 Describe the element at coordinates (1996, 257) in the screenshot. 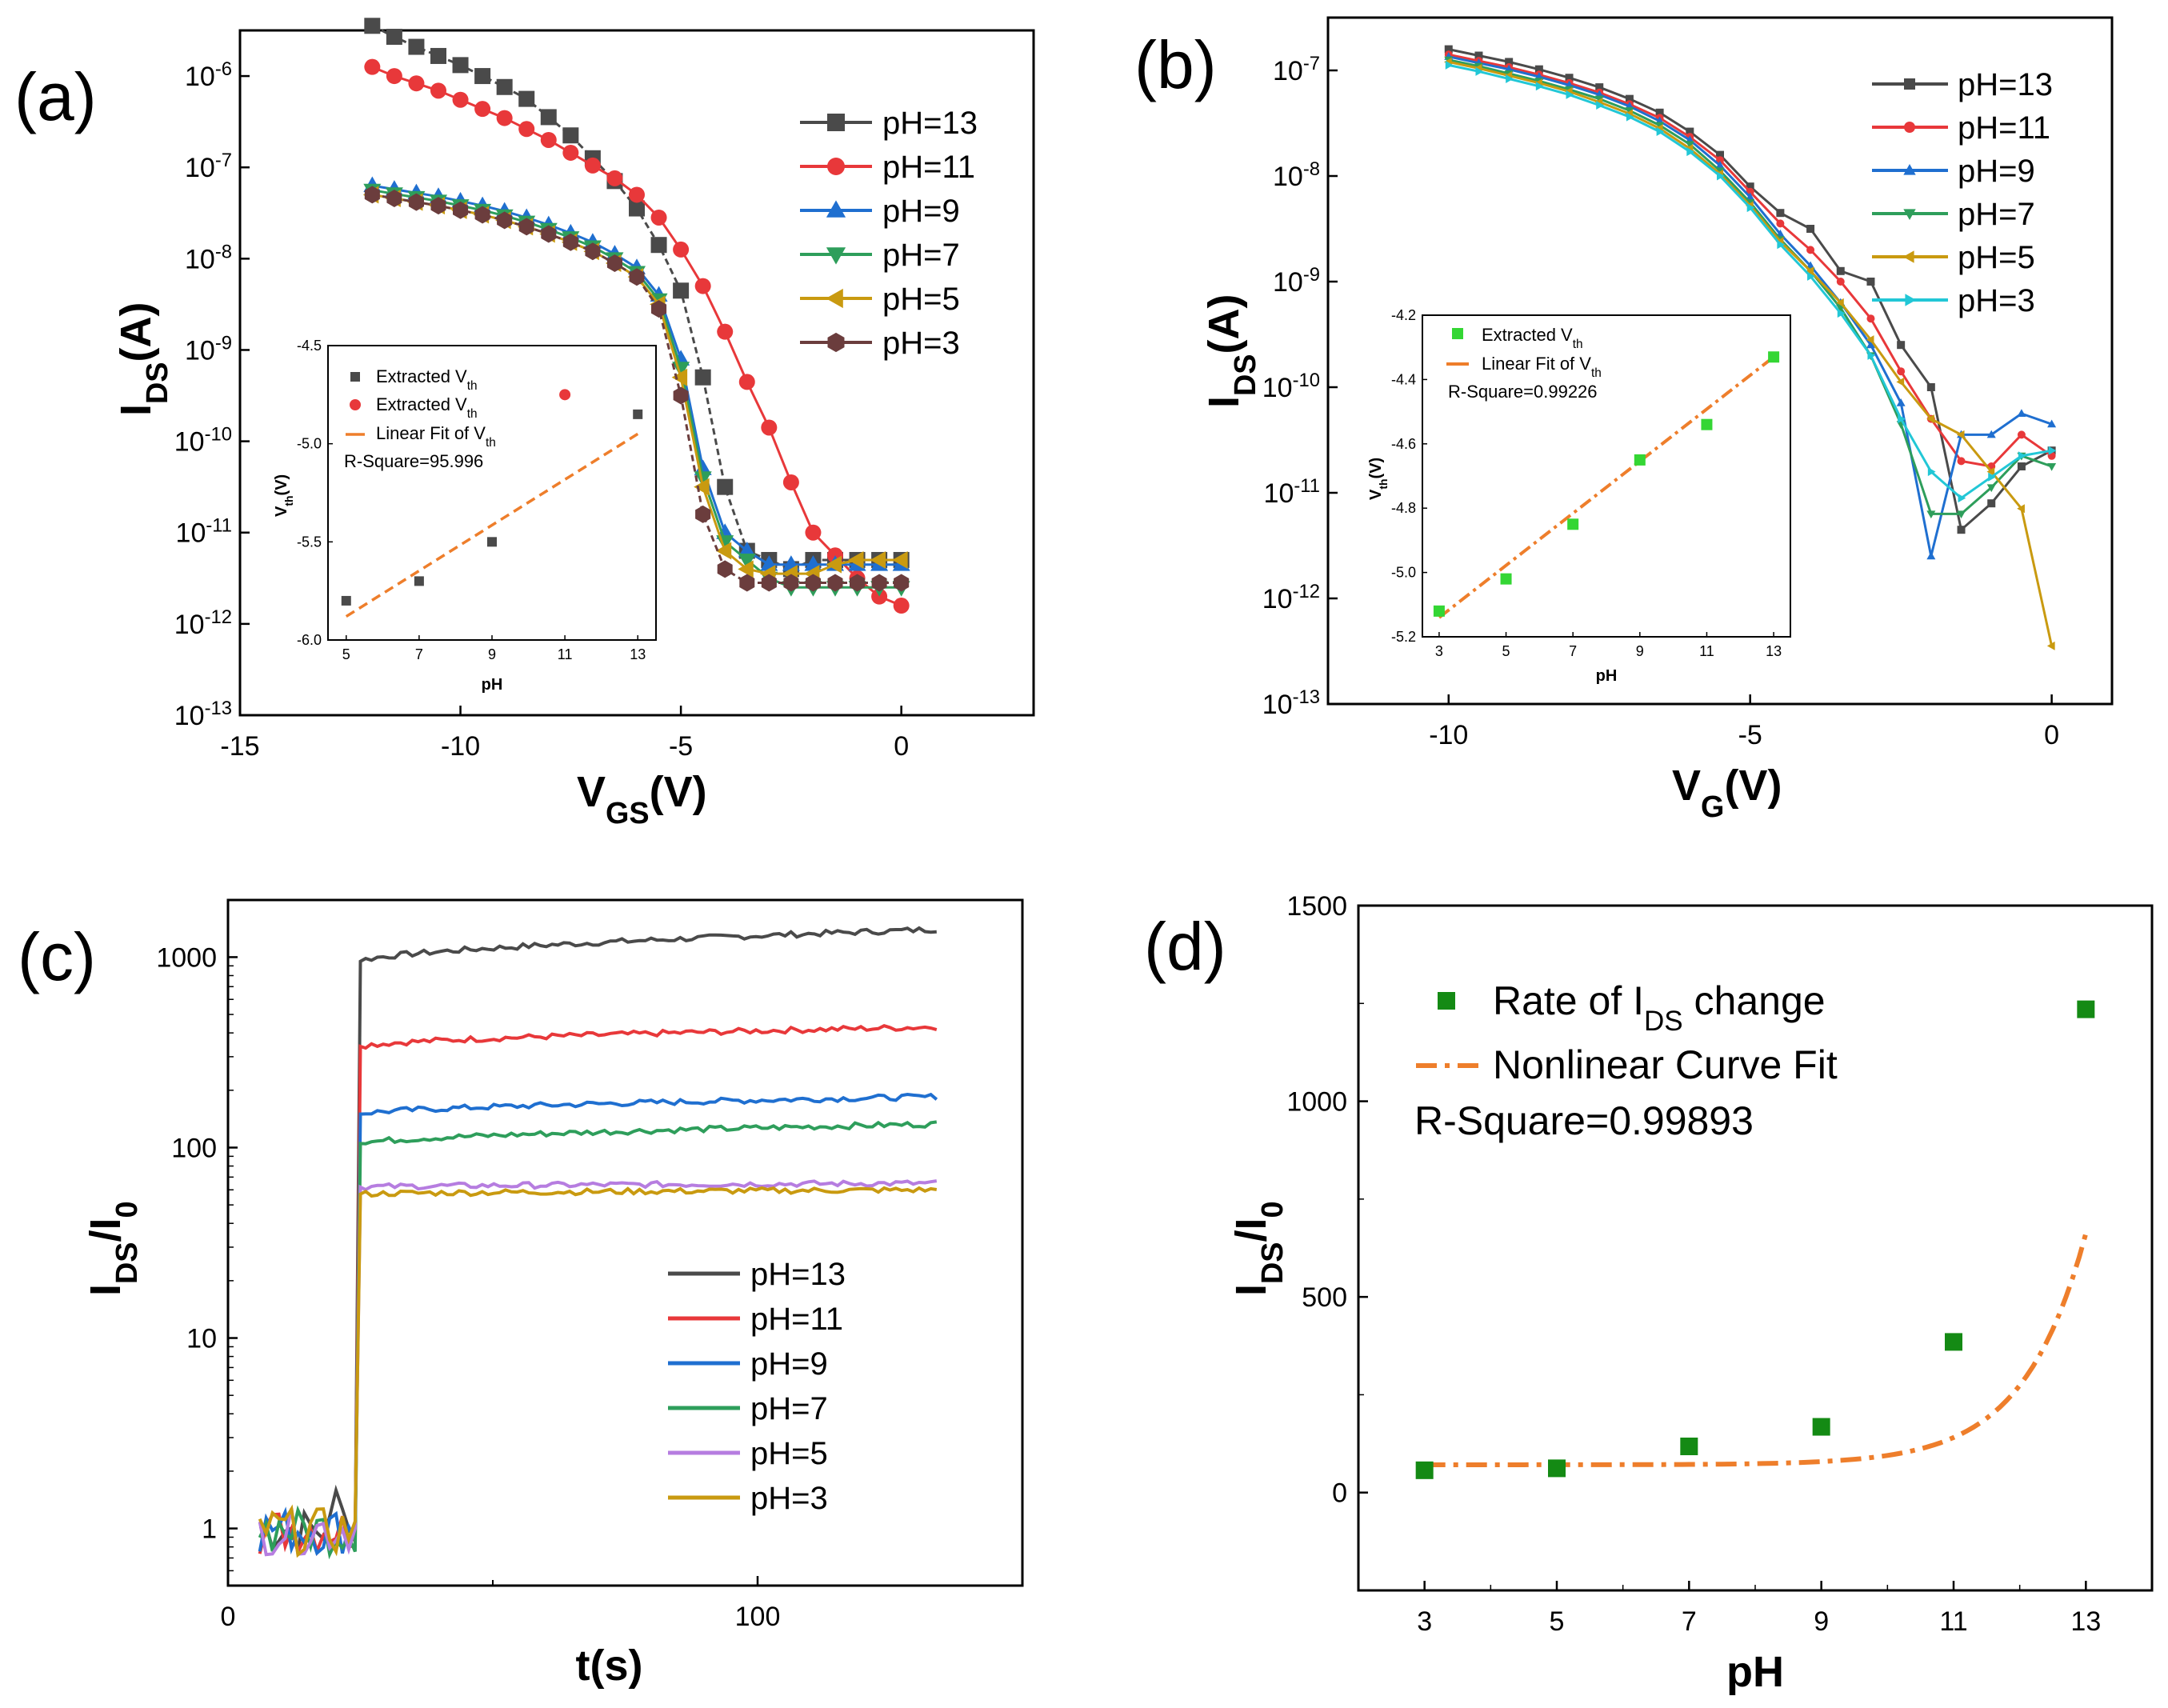

I see `legend-label: pH=5` at that location.